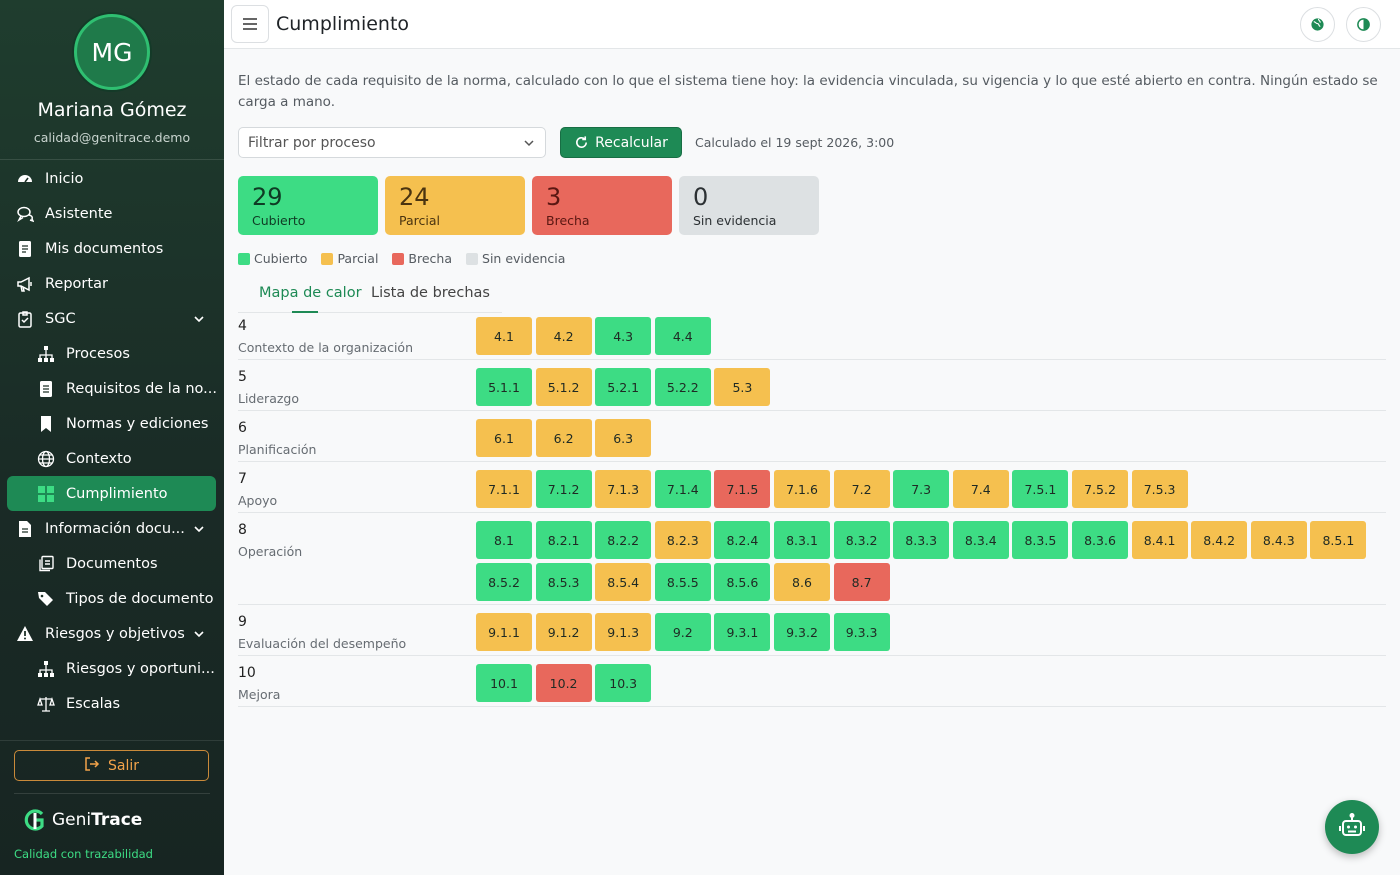  I want to click on requirement-cell: 5.2.1, so click(623, 387).